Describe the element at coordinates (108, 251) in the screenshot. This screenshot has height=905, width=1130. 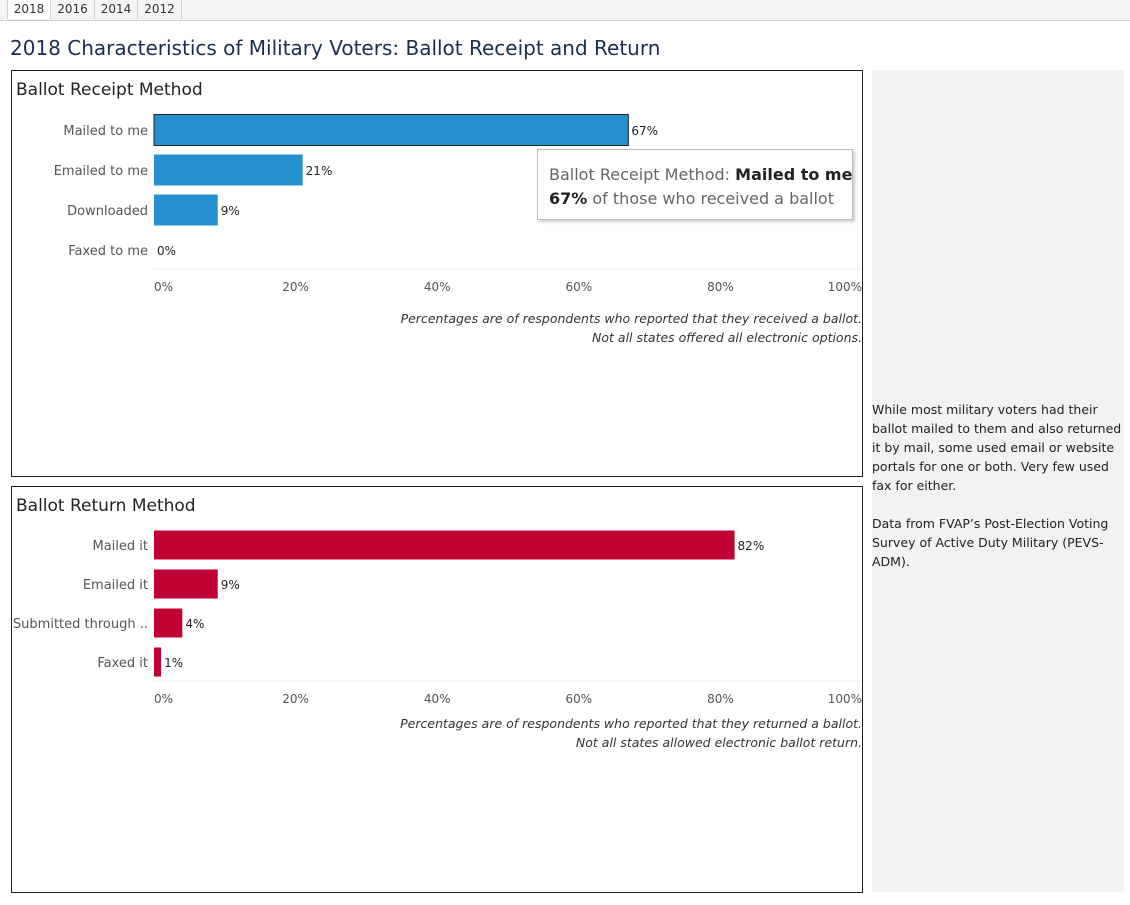
I see `category-label: Faxed to me` at that location.